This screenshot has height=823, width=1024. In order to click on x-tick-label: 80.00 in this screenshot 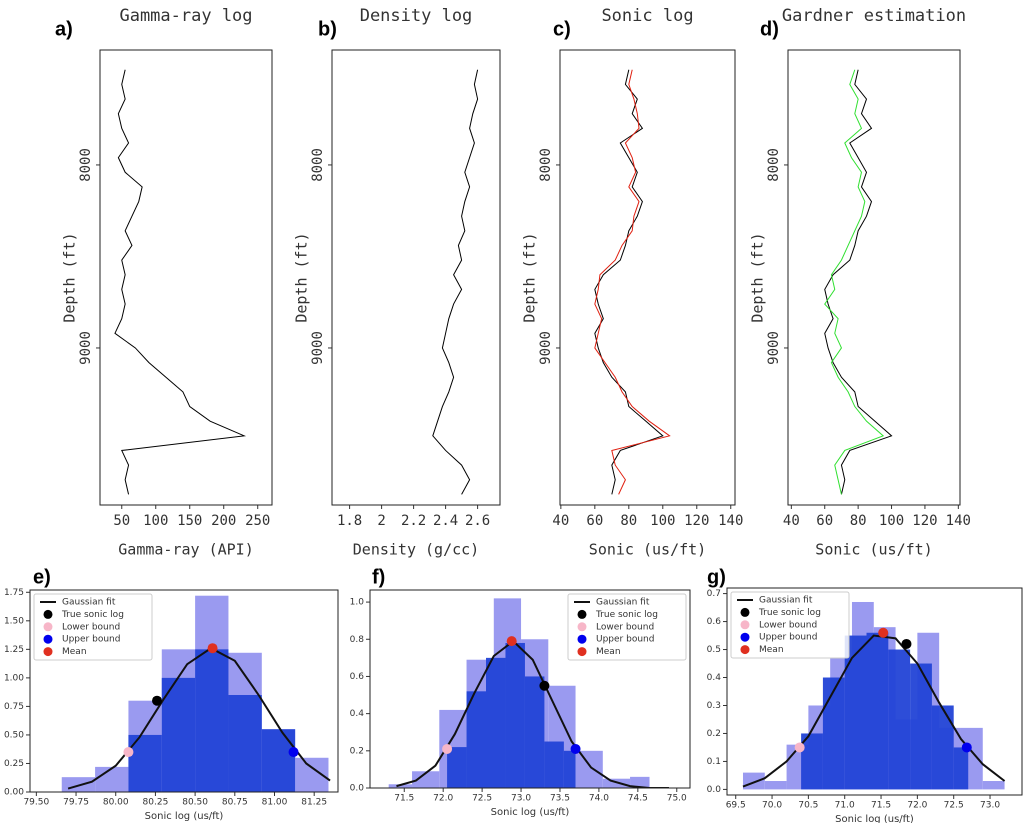, I will do `click(116, 803)`.